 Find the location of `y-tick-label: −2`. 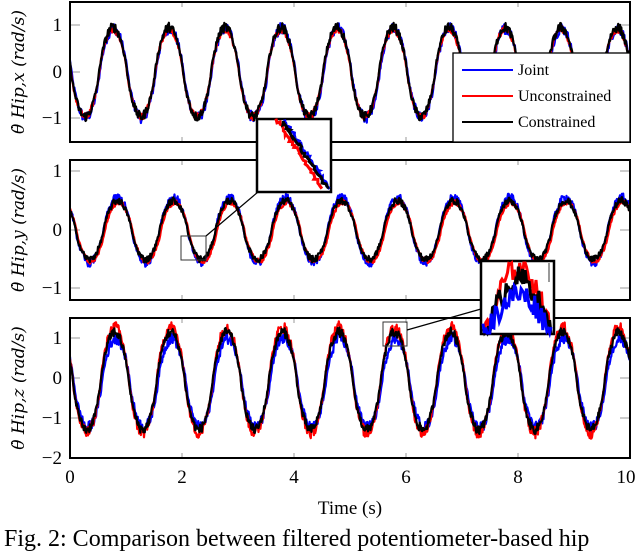

y-tick-label: −2 is located at coordinates (52, 458).